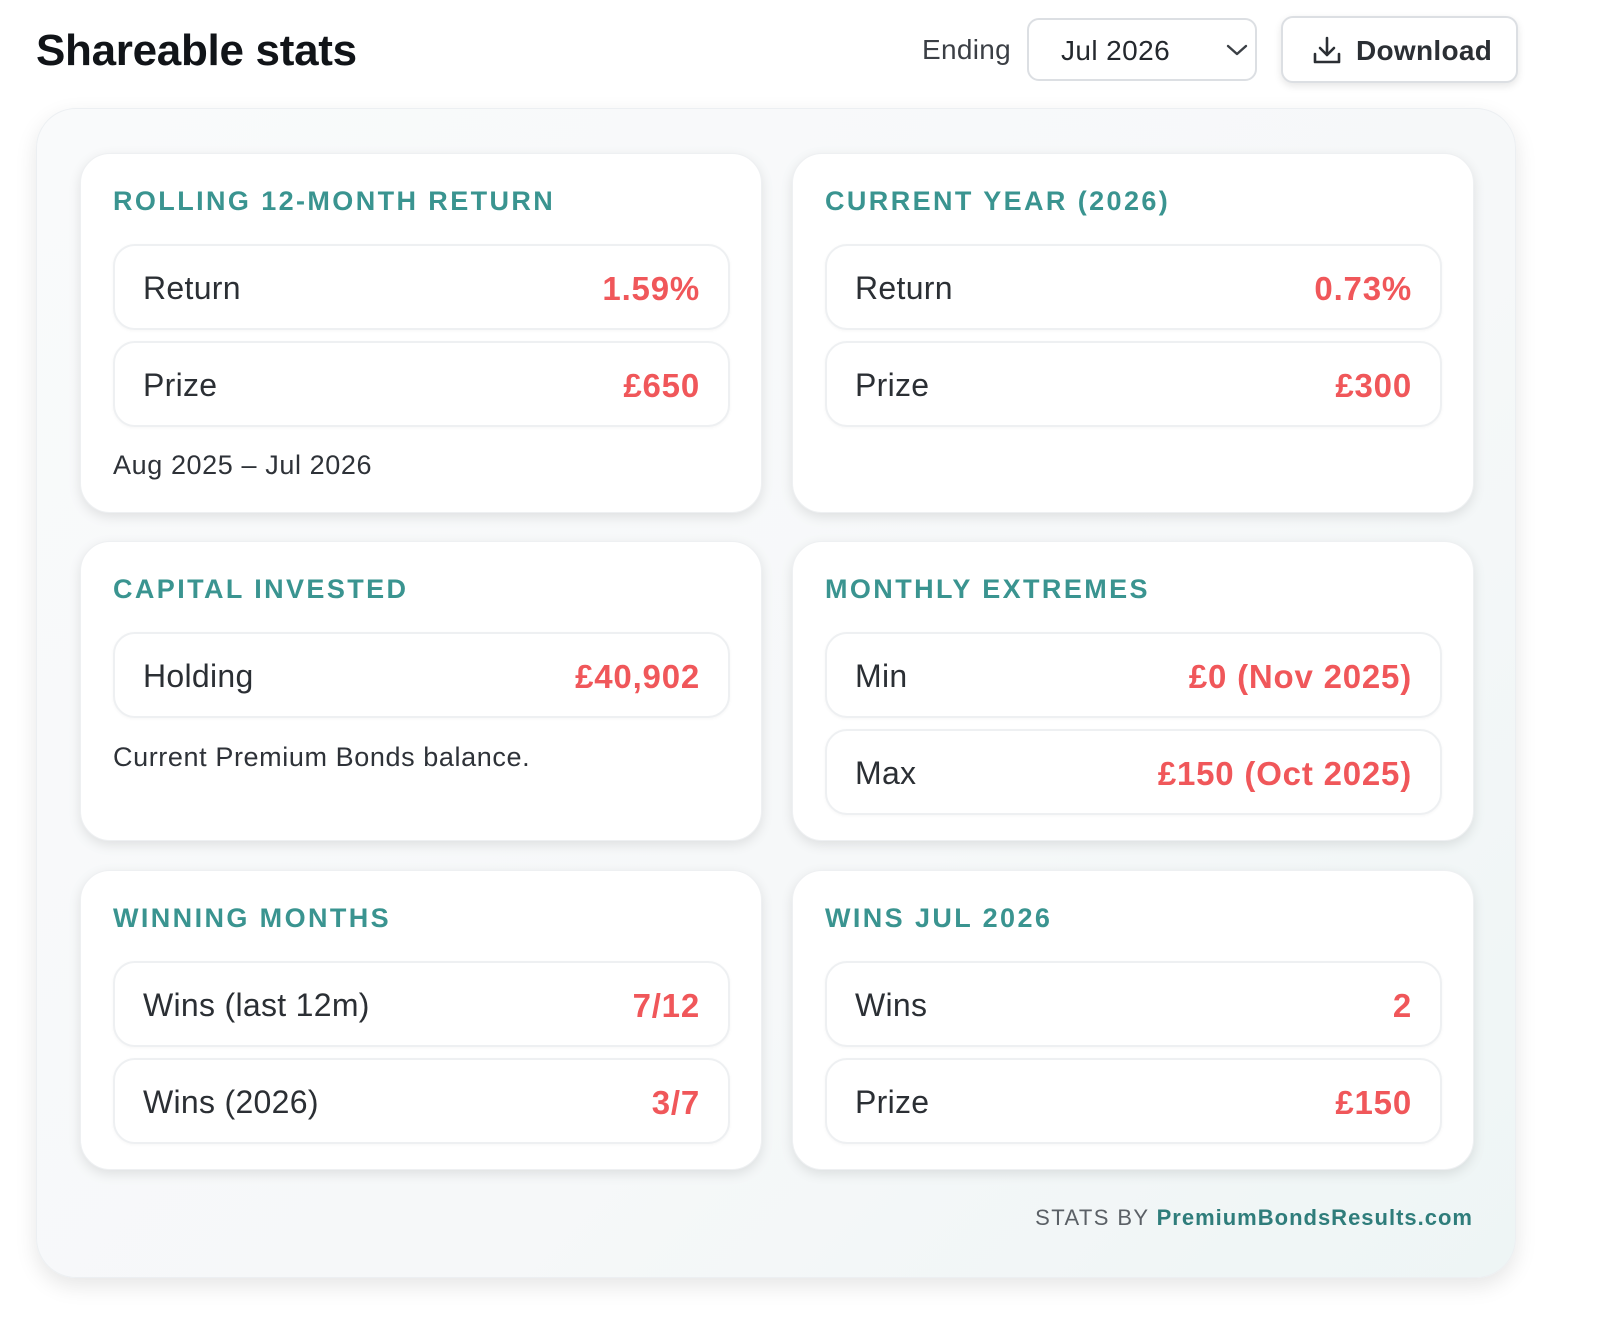 The image size is (1600, 1337). Describe the element at coordinates (1402, 1005) in the screenshot. I see `stat-value: 2` at that location.